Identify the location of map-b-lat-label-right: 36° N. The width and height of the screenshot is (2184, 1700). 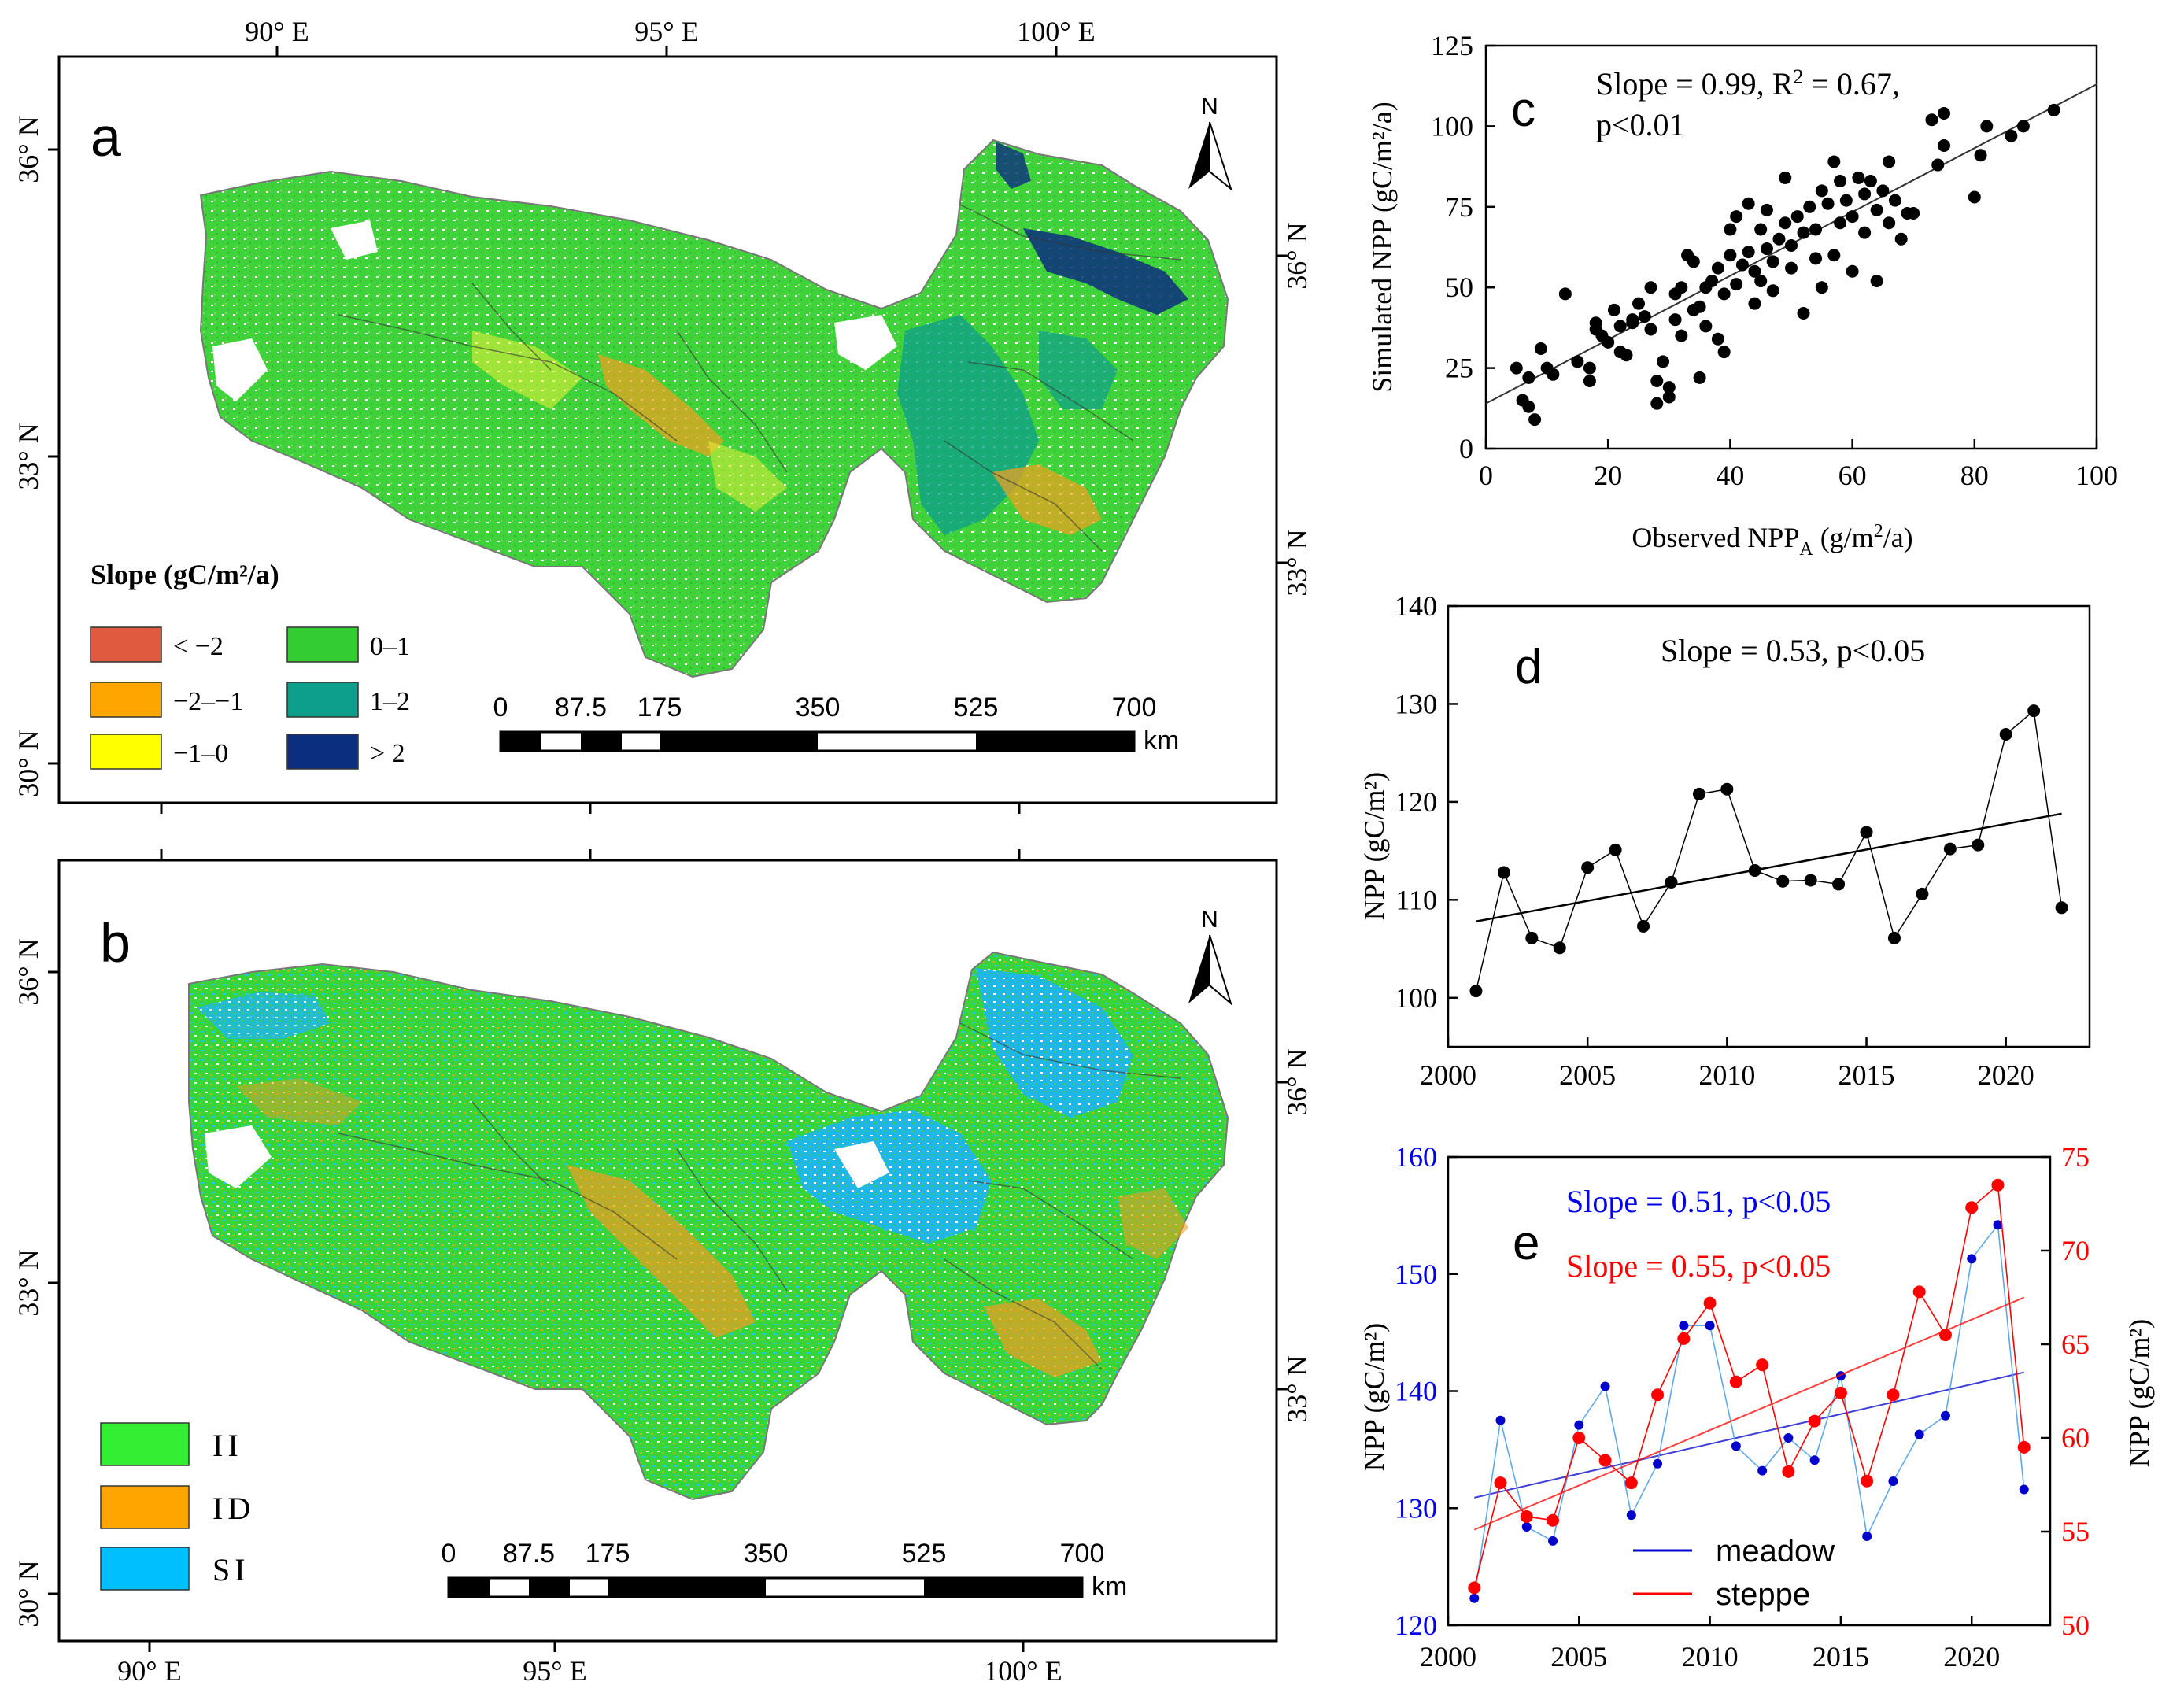
(1297, 1081).